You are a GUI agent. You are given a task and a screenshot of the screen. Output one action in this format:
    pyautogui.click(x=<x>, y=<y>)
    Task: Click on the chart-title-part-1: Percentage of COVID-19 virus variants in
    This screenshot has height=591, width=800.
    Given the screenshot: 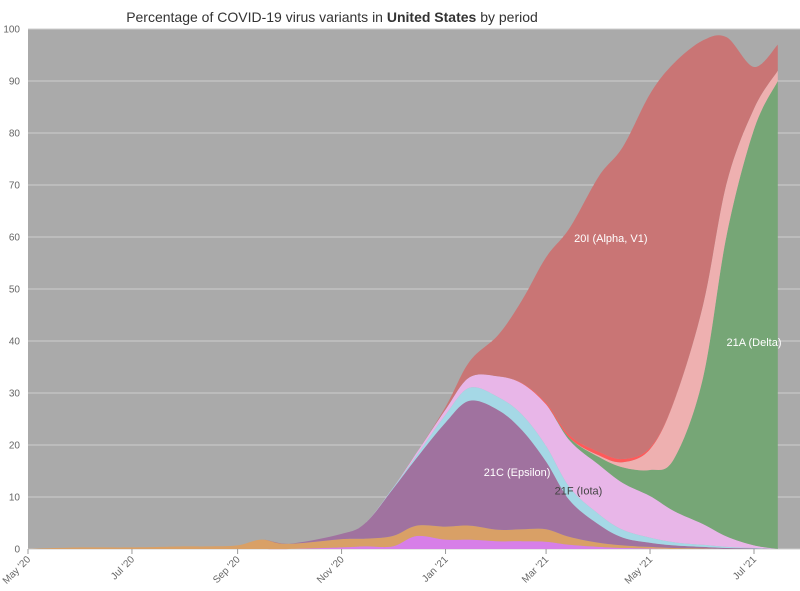 What is the action you would take?
    pyautogui.click(x=256, y=17)
    